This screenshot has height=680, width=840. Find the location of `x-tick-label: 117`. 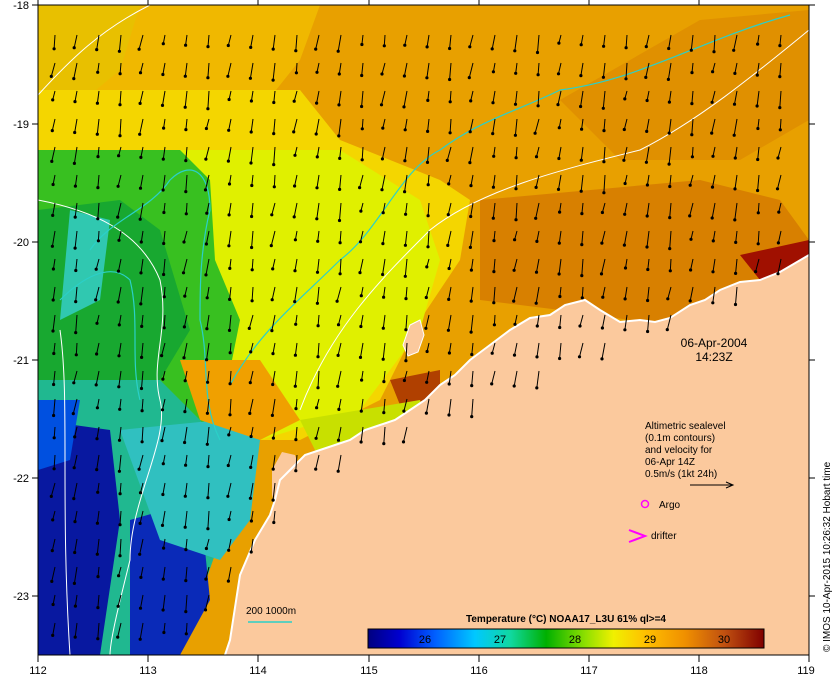

x-tick-label: 117 is located at coordinates (589, 671).